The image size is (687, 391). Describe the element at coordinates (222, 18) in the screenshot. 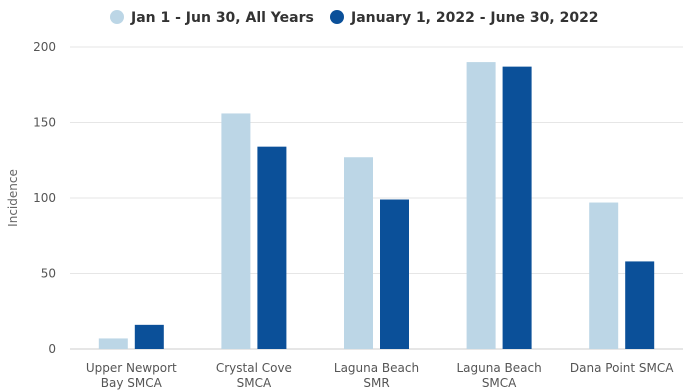

I see `legend-label-1: Jan 1 - Jun 30, All Years` at that location.